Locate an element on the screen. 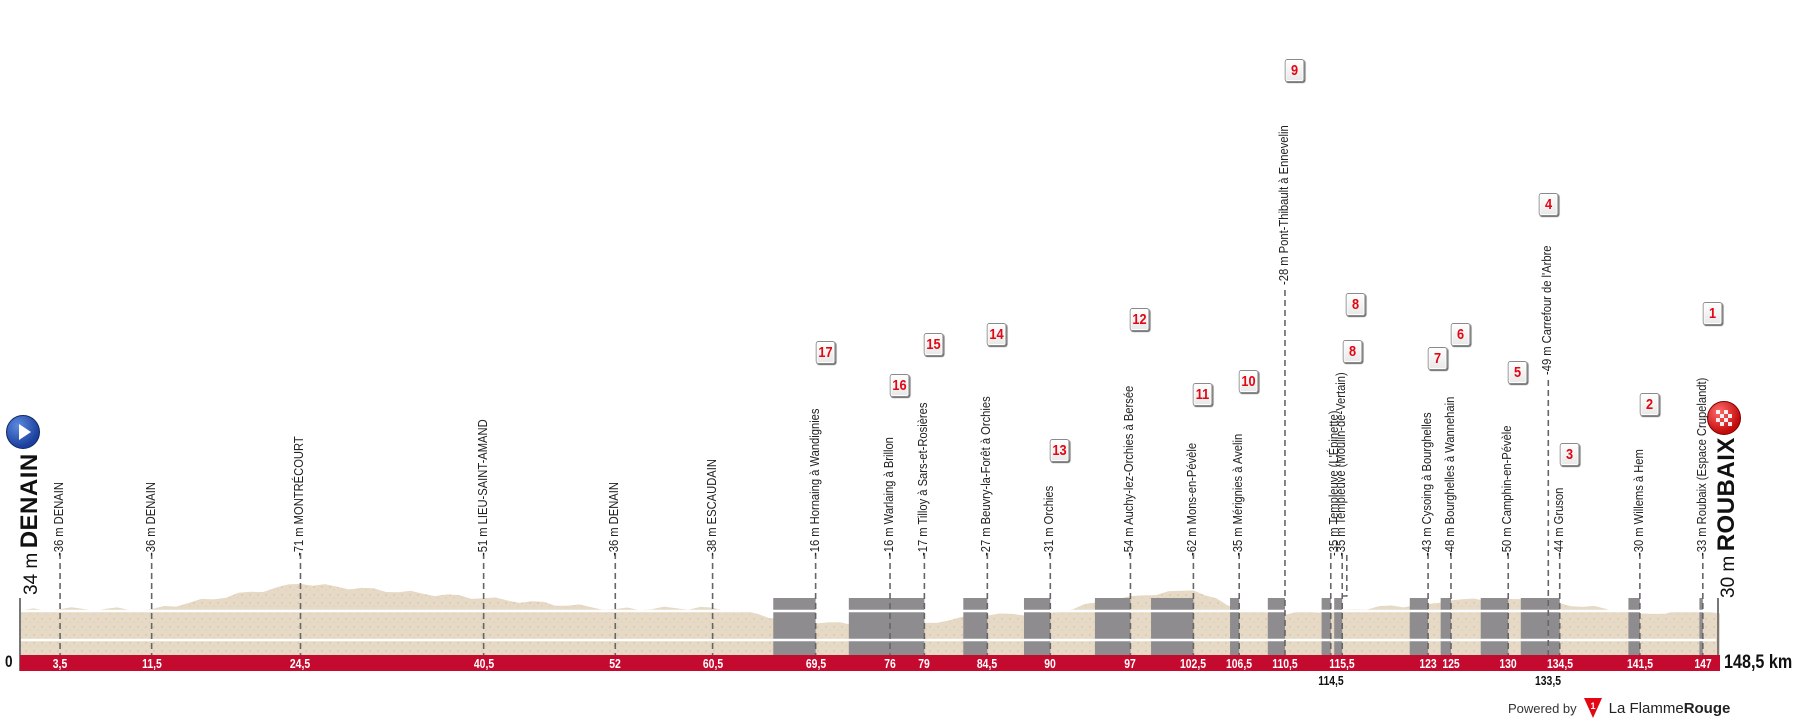 The image size is (1800, 725). sector-number-badge: 17 is located at coordinates (825, 352).